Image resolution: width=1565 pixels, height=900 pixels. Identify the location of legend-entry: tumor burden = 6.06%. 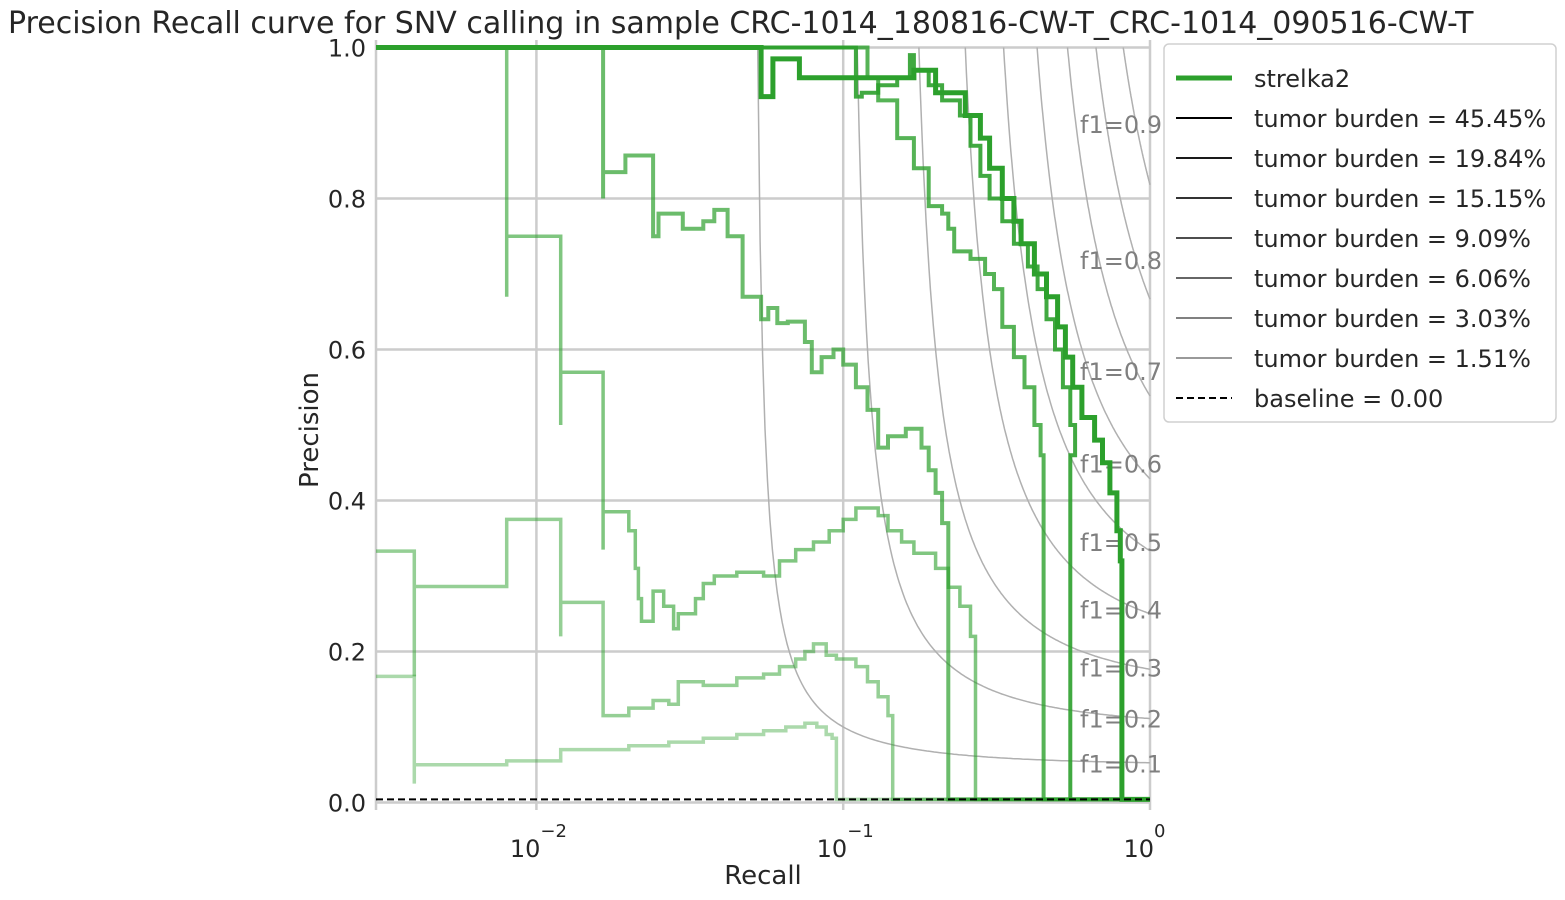
(1392, 279).